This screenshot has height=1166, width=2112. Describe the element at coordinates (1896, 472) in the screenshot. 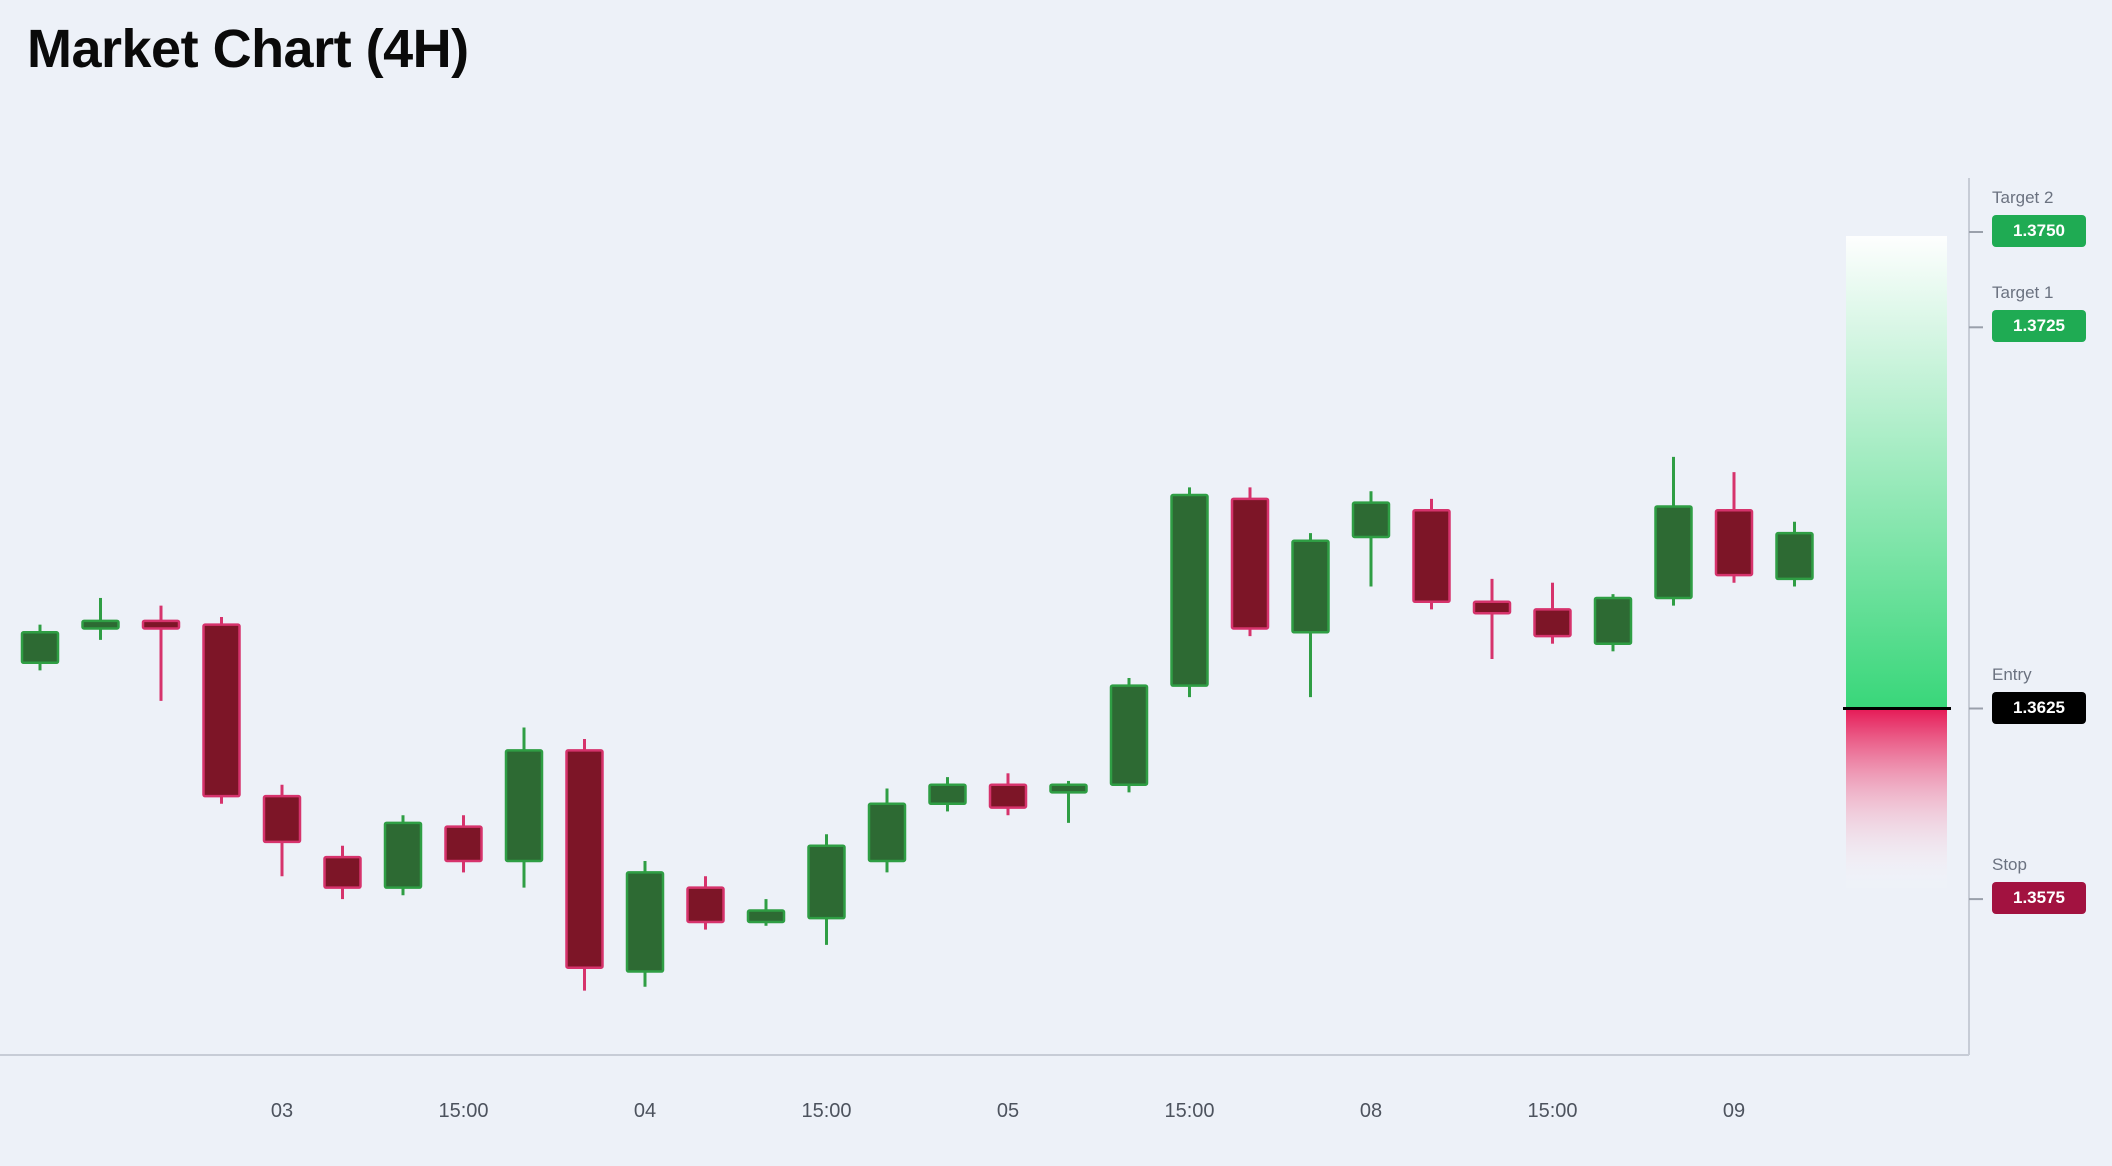

I see `reward-zone` at that location.